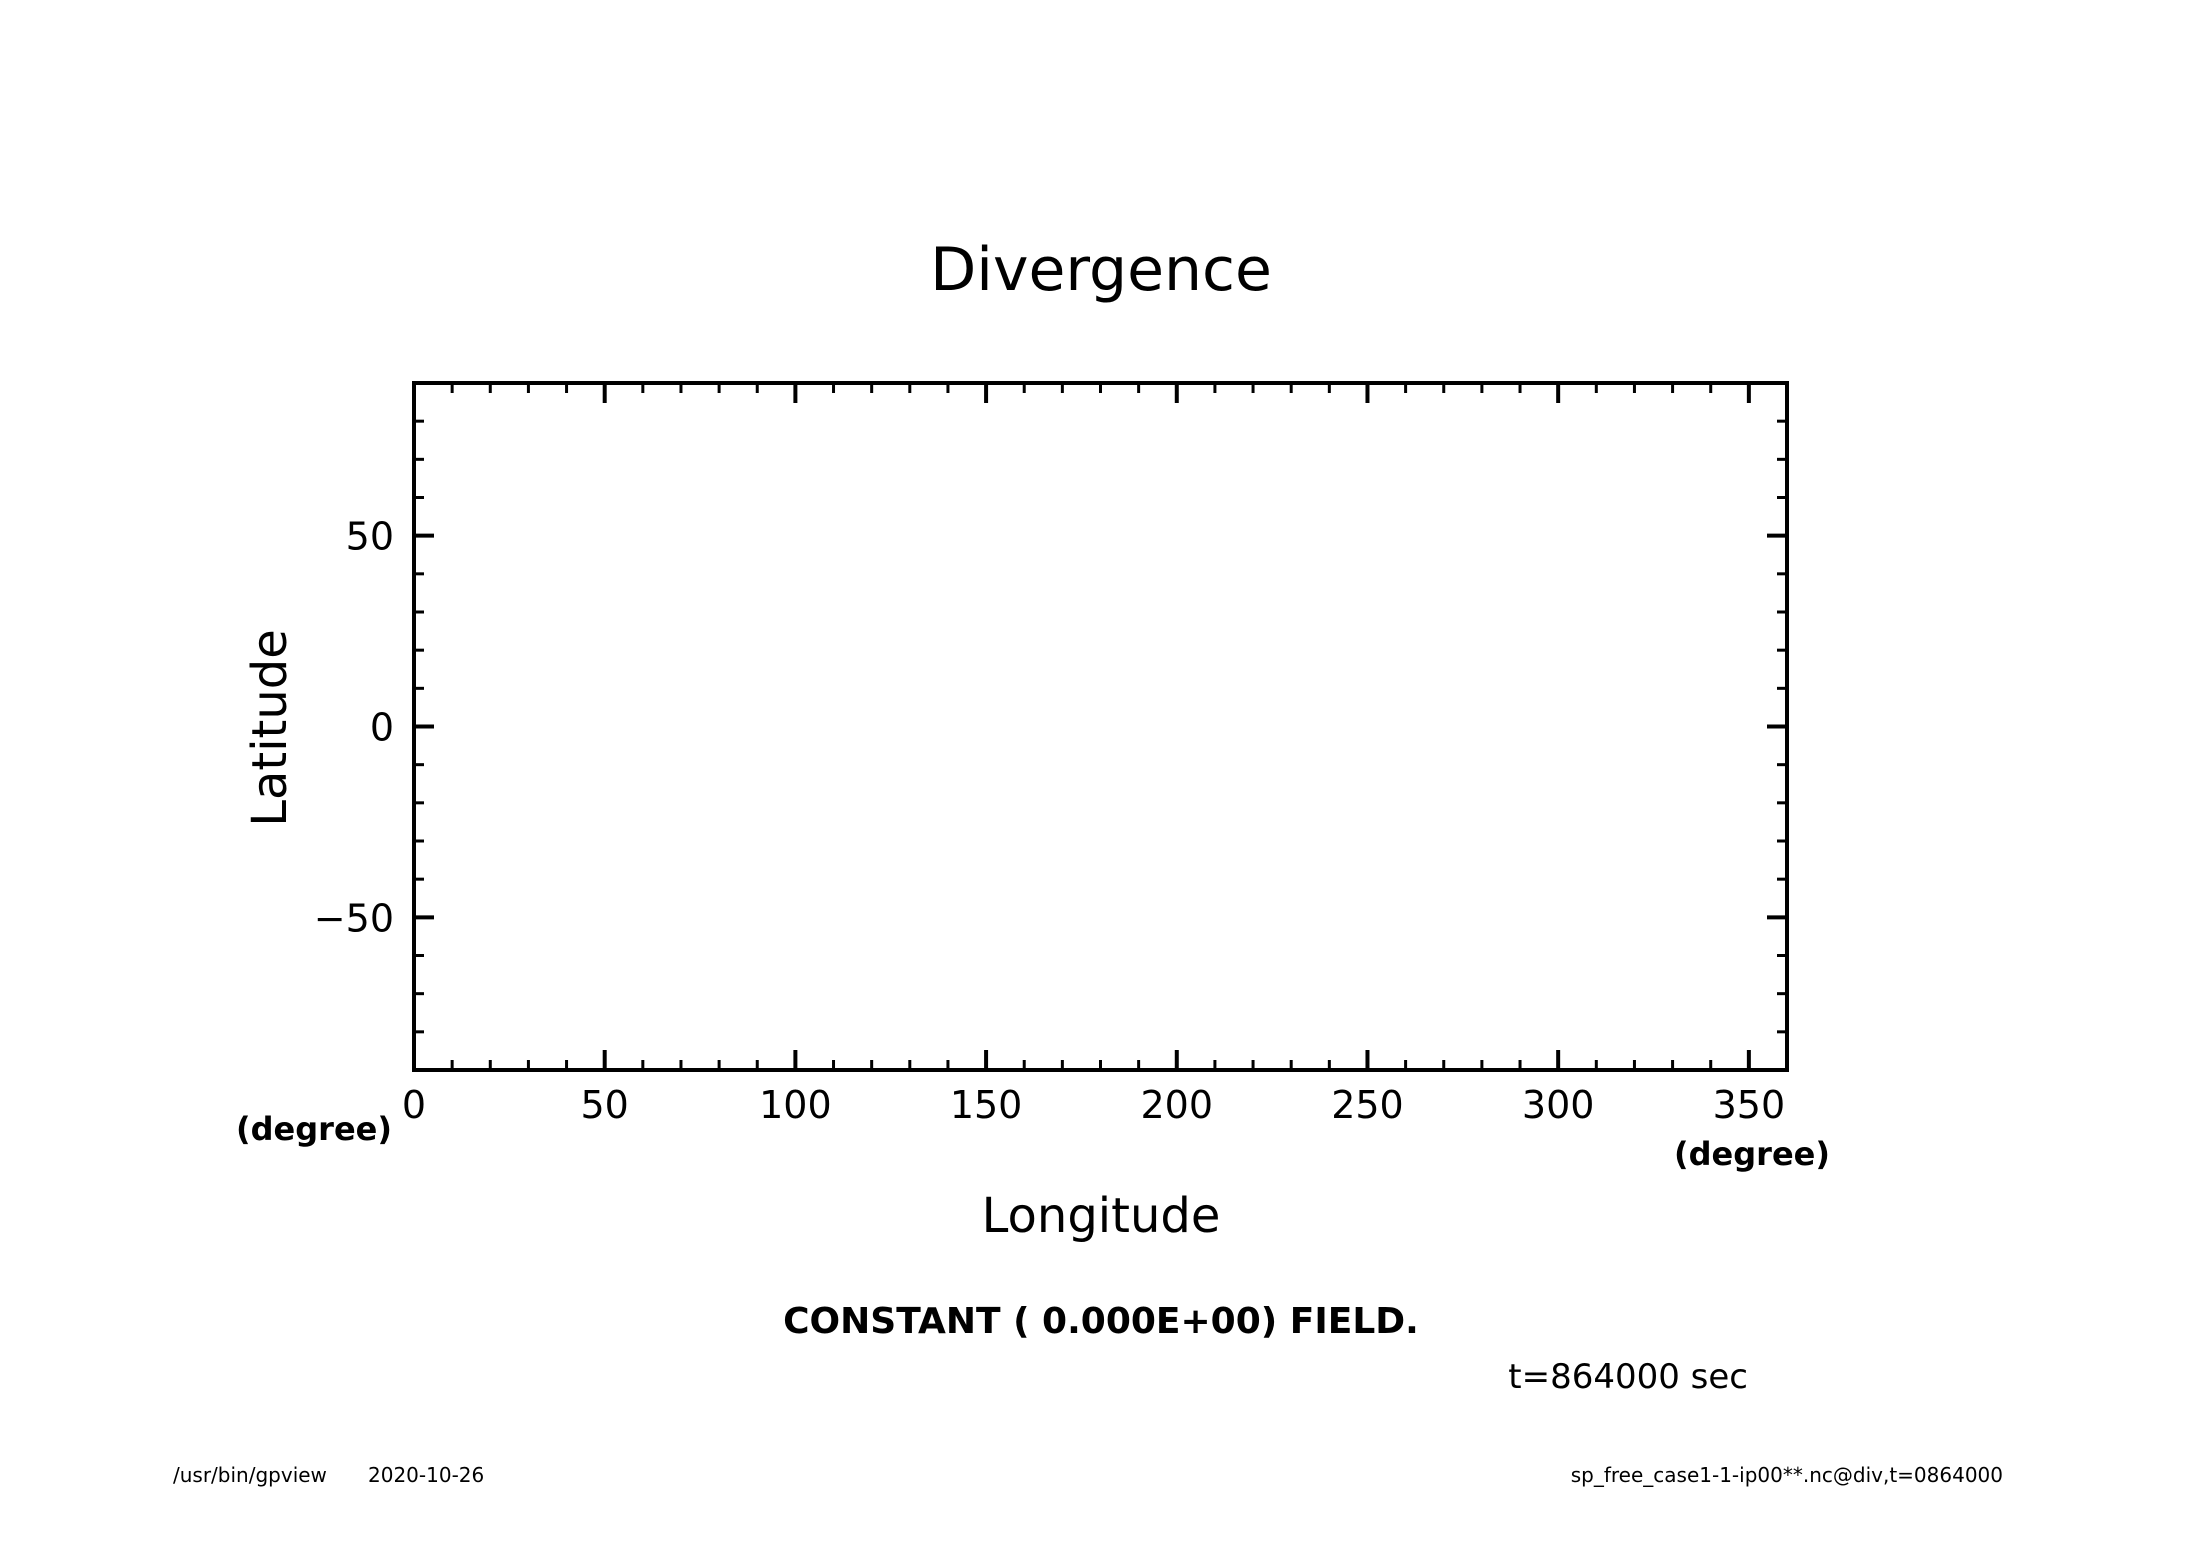 This screenshot has width=2188, height=1546. I want to click on chart-title: Divergence, so click(1101, 270).